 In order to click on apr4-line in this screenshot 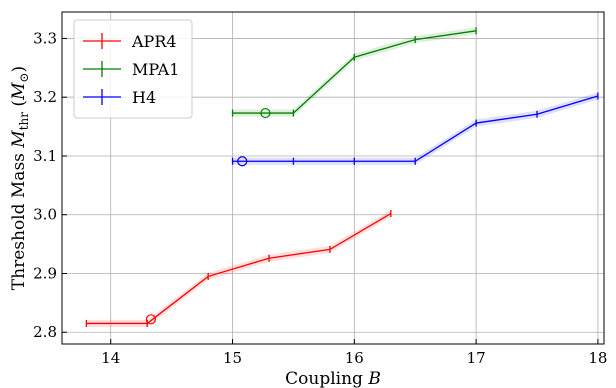, I will do `click(239, 268)`.